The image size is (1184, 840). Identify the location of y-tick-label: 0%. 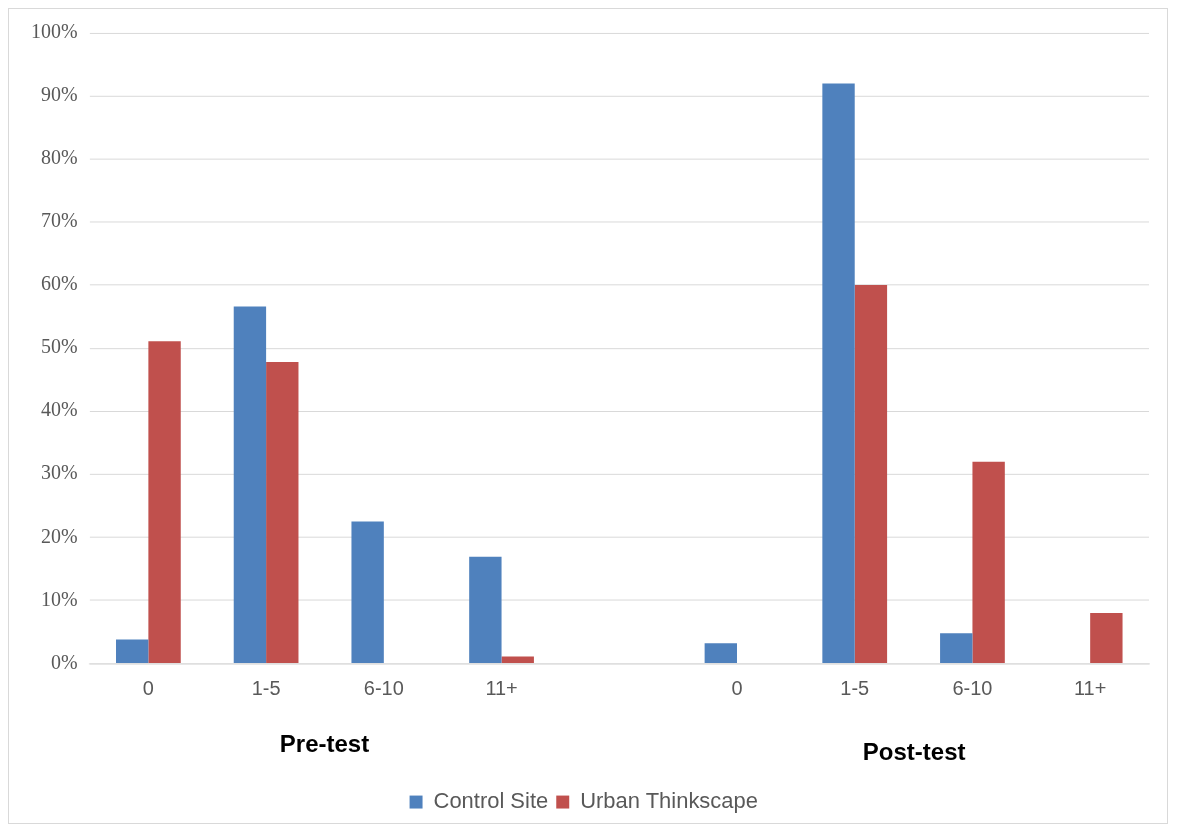
(64, 661).